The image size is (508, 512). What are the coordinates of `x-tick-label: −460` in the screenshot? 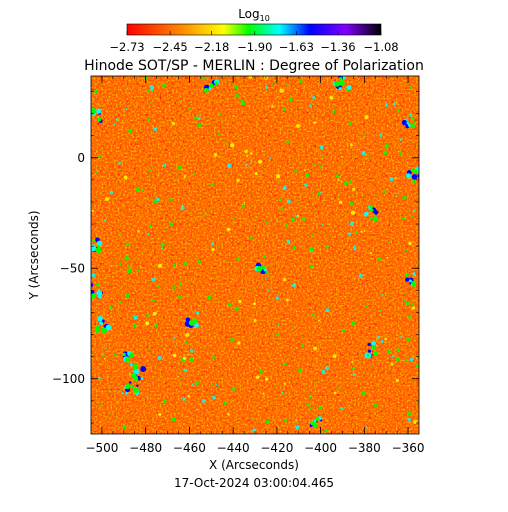 It's located at (189, 448).